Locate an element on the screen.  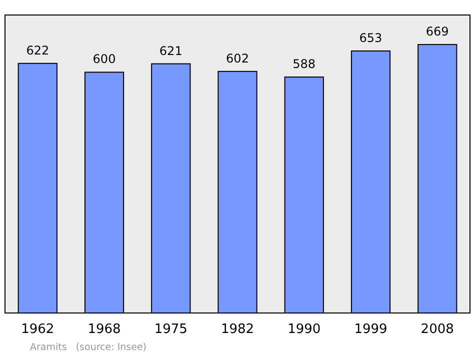
data-label: 621 is located at coordinates (170, 51).